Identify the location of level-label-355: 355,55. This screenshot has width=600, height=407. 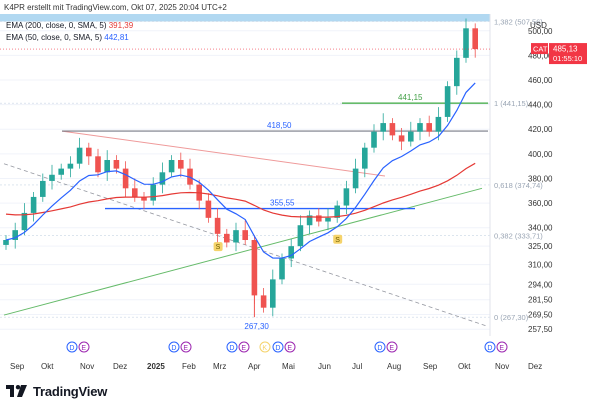
(282, 203).